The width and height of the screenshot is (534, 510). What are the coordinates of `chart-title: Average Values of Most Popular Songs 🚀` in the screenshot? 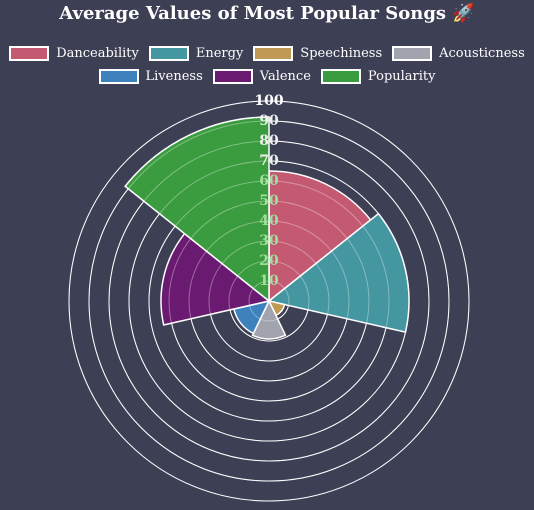 It's located at (267, 13).